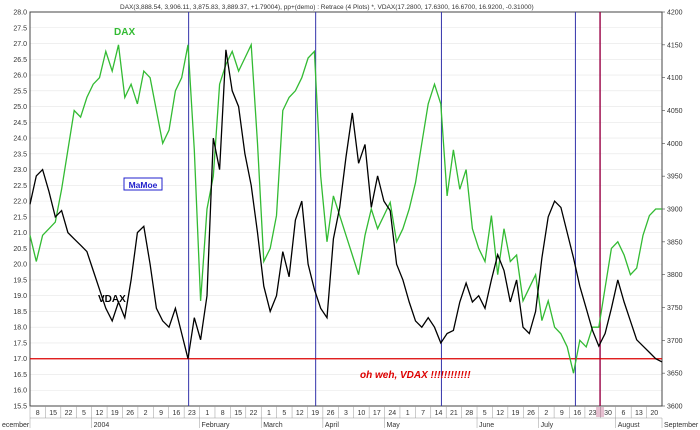  Describe the element at coordinates (608, 413) in the screenshot. I see `x-tick-label: 30` at that location.